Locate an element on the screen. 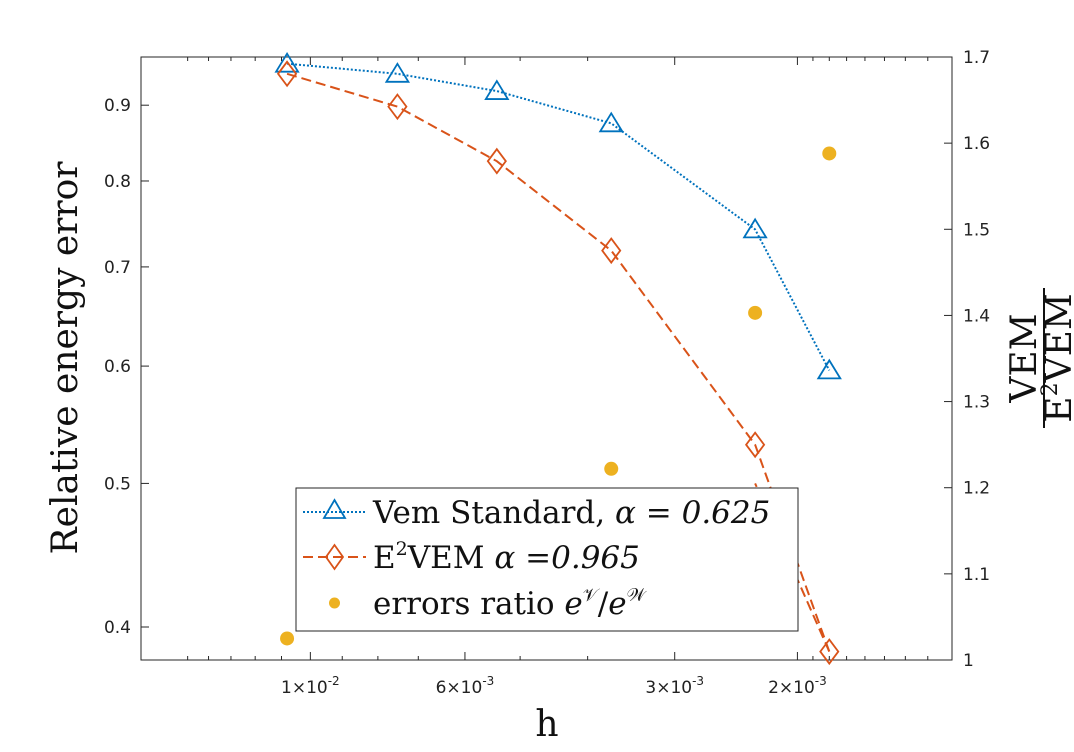 The width and height of the screenshot is (1074, 752). x-tick-label: 3×10⁻³ is located at coordinates (674, 686).